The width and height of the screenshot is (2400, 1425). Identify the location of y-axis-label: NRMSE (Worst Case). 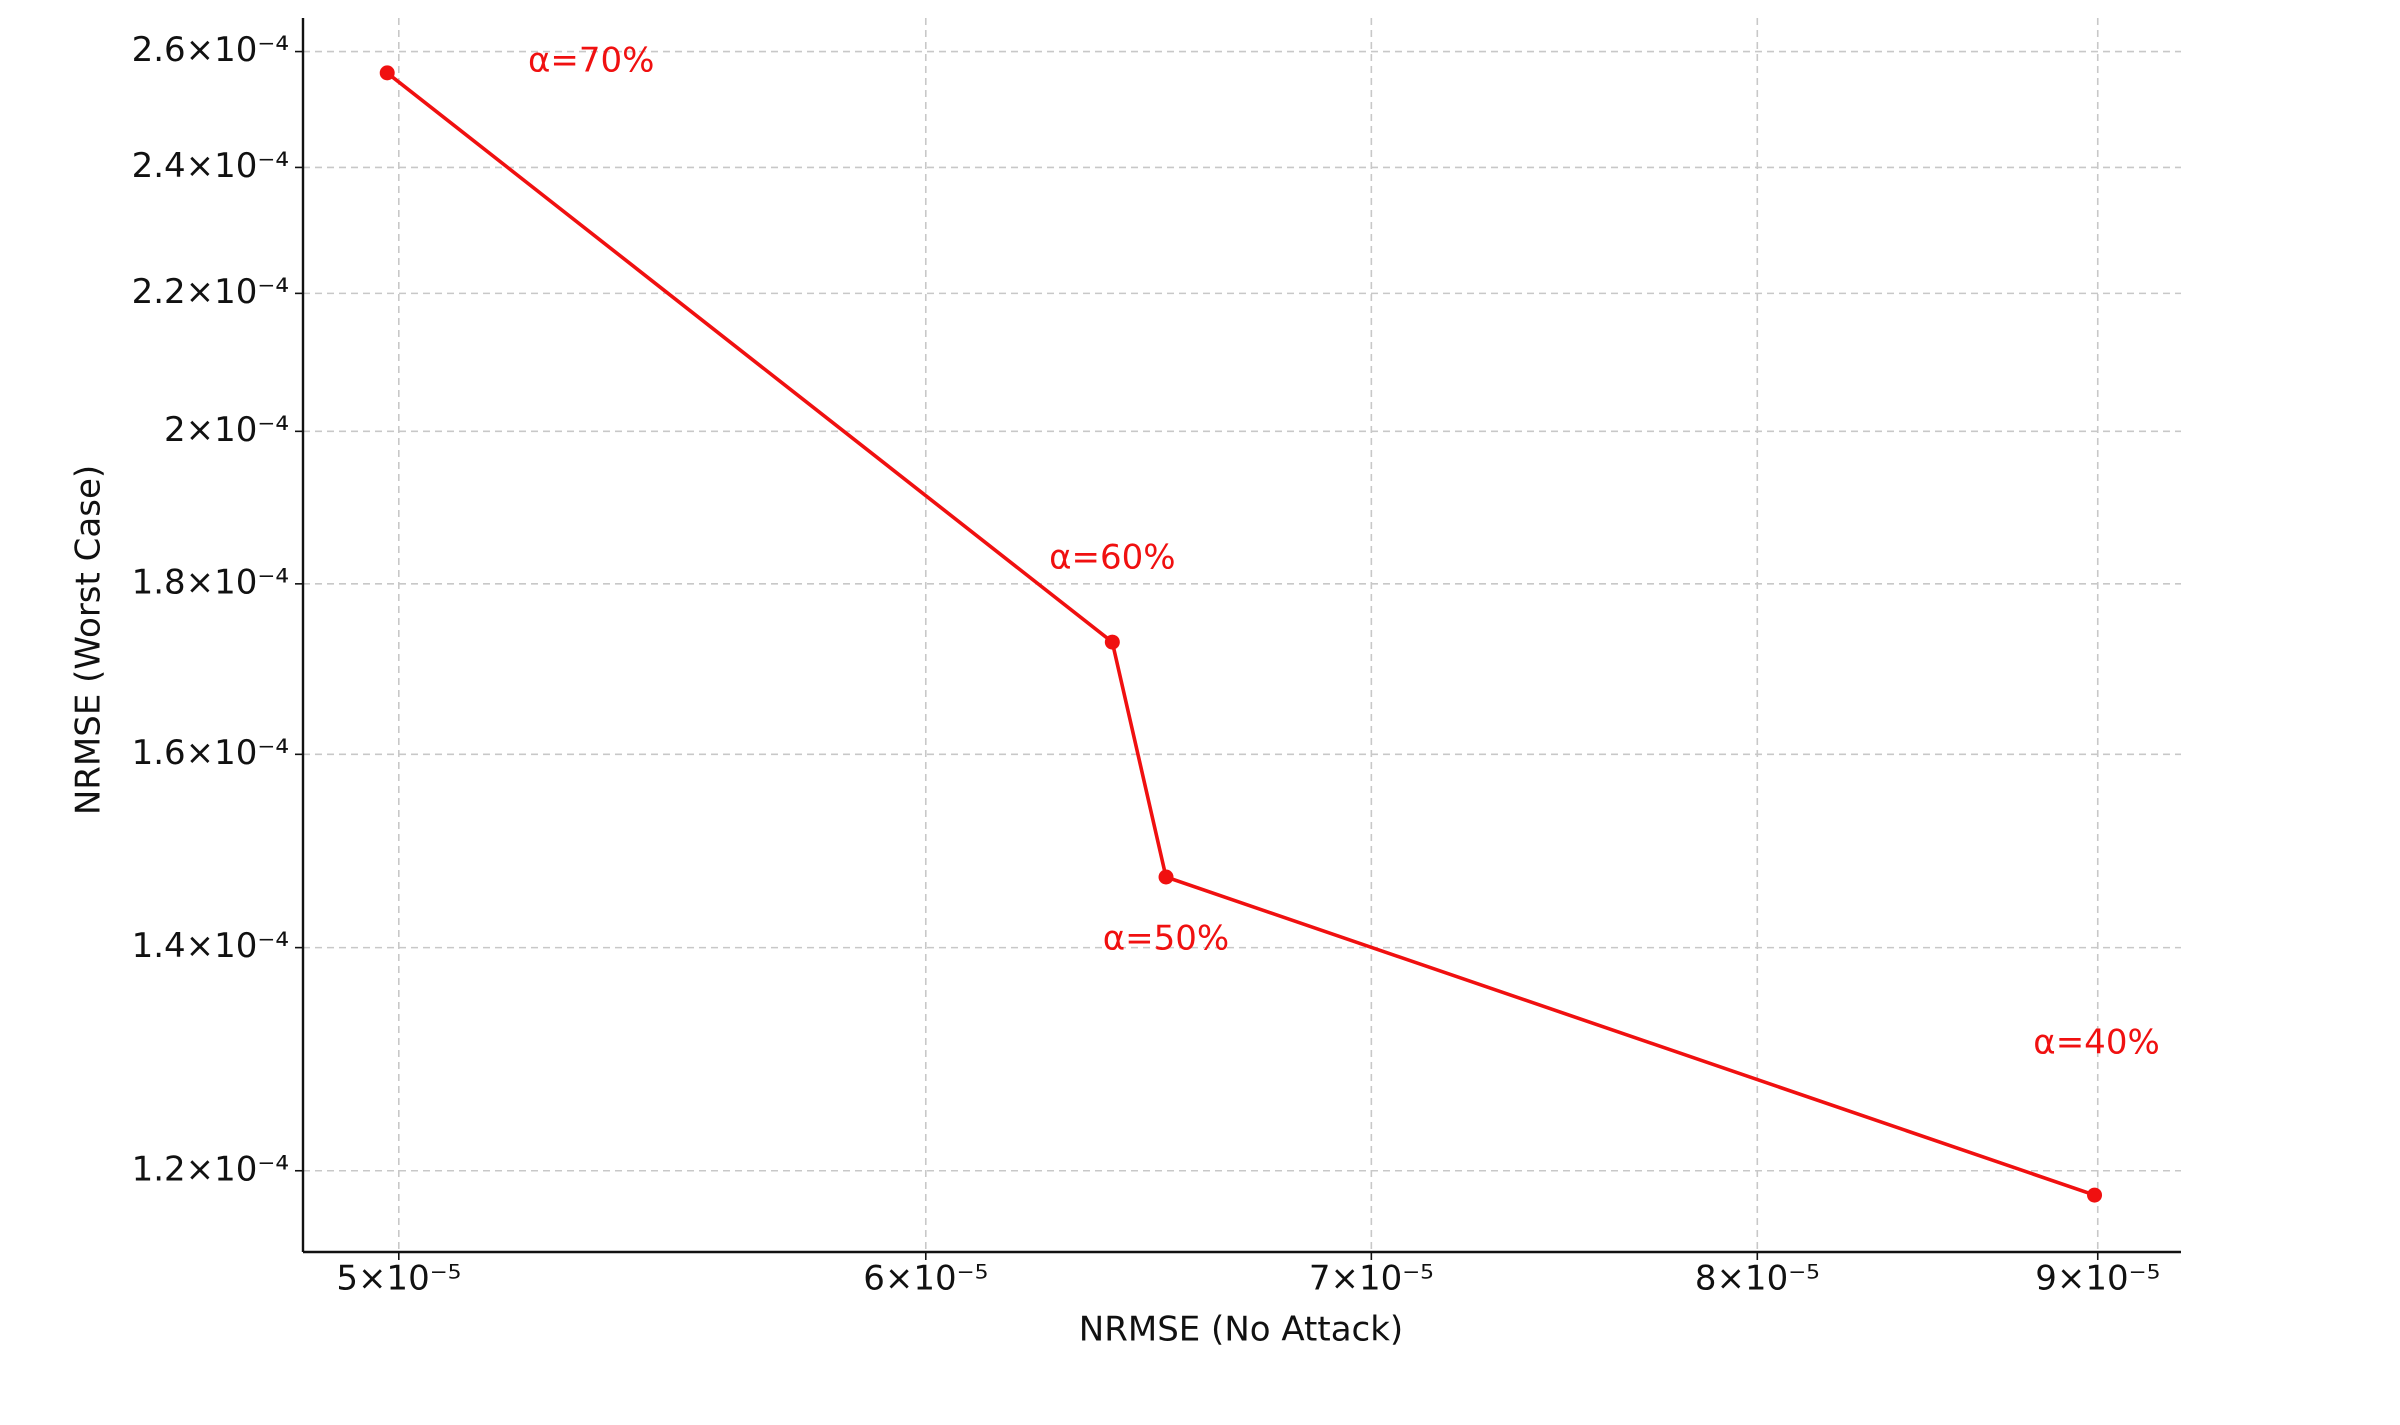
(89, 640).